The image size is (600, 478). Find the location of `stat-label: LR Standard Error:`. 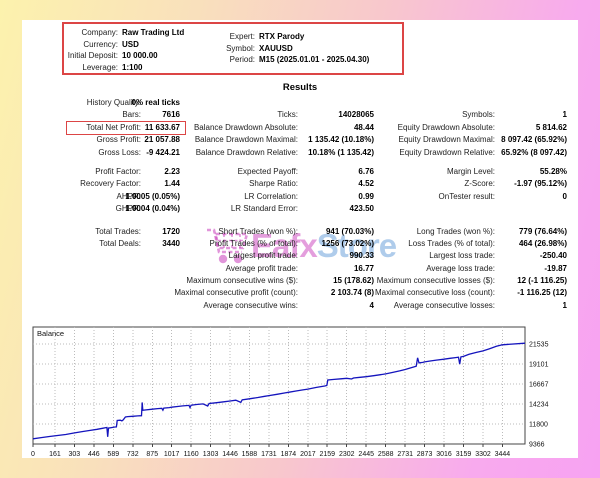

stat-label: LR Standard Error: is located at coordinates (264, 209).